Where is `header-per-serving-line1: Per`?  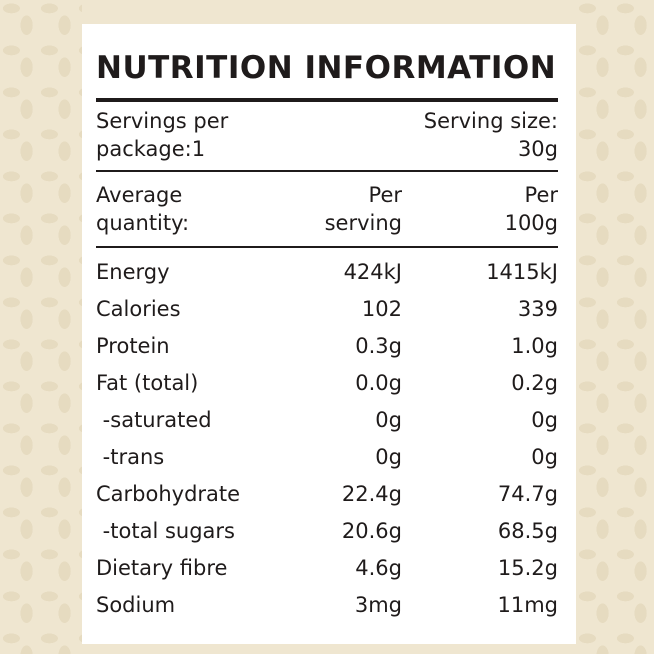
header-per-serving-line1: Per is located at coordinates (385, 195).